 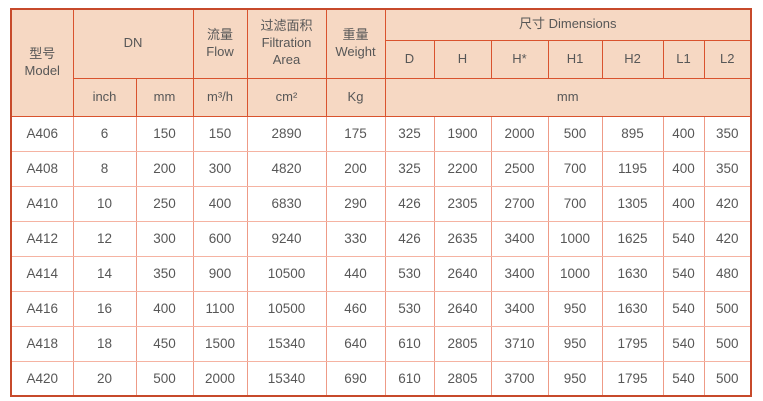 I want to click on value-cell: 330, so click(x=355, y=238).